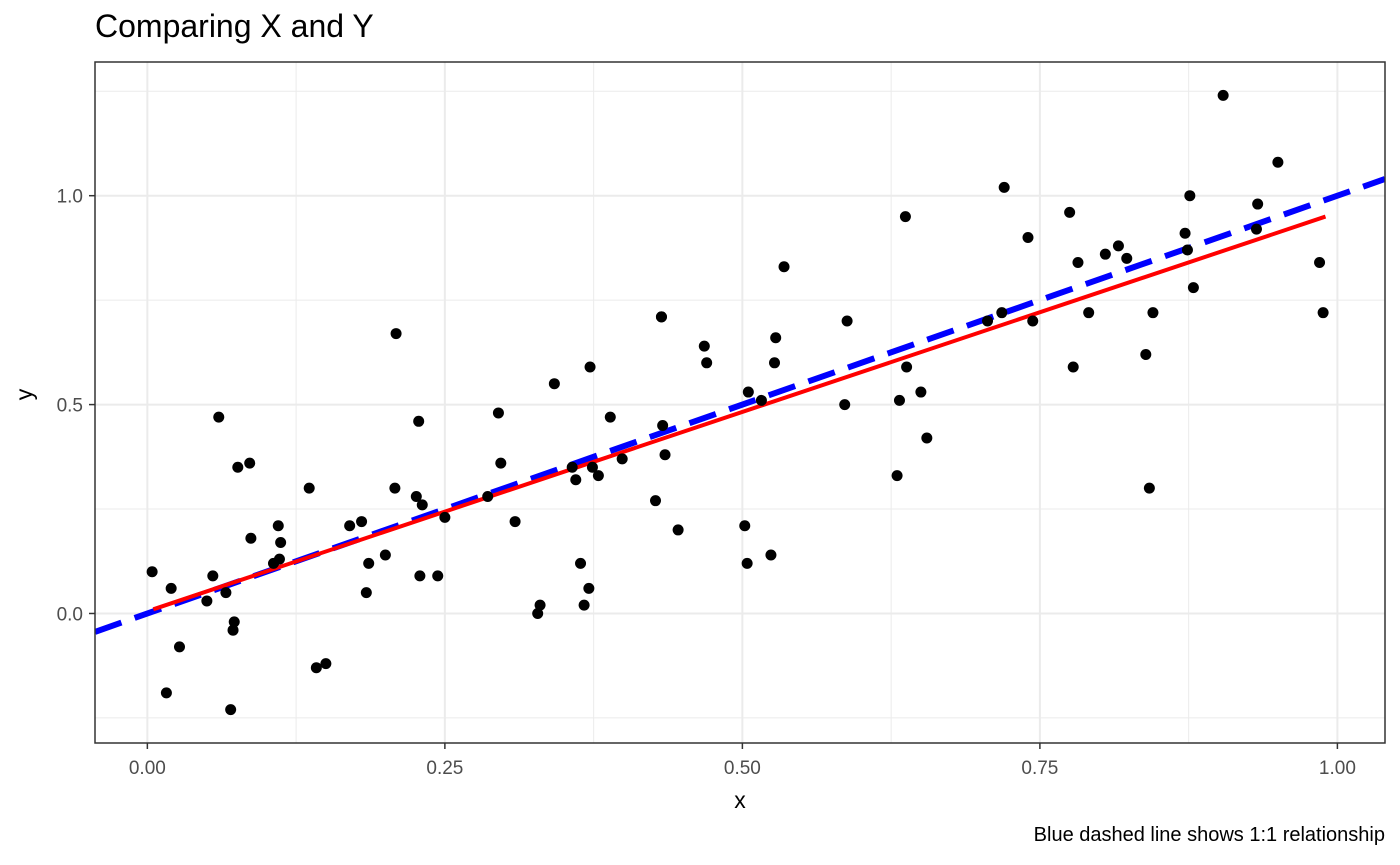  What do you see at coordinates (1209, 835) in the screenshot?
I see `chart-caption: Blue dashed line shows 1:1 relationship` at bounding box center [1209, 835].